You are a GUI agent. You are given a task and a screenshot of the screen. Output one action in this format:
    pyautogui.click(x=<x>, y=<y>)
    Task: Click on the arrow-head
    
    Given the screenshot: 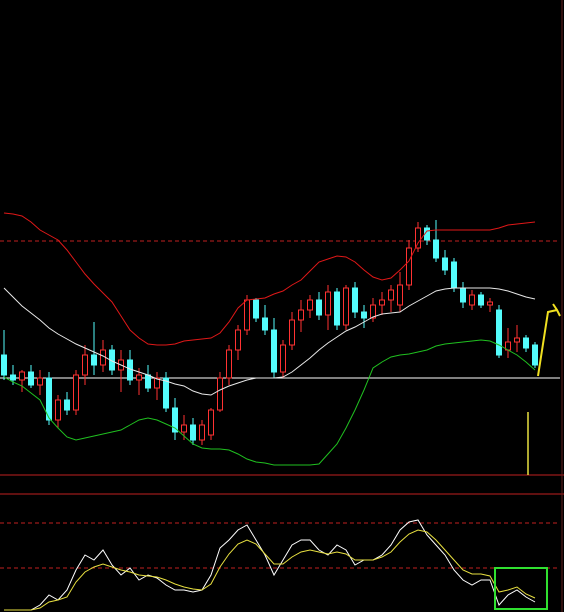 What is the action you would take?
    pyautogui.click(x=556, y=310)
    